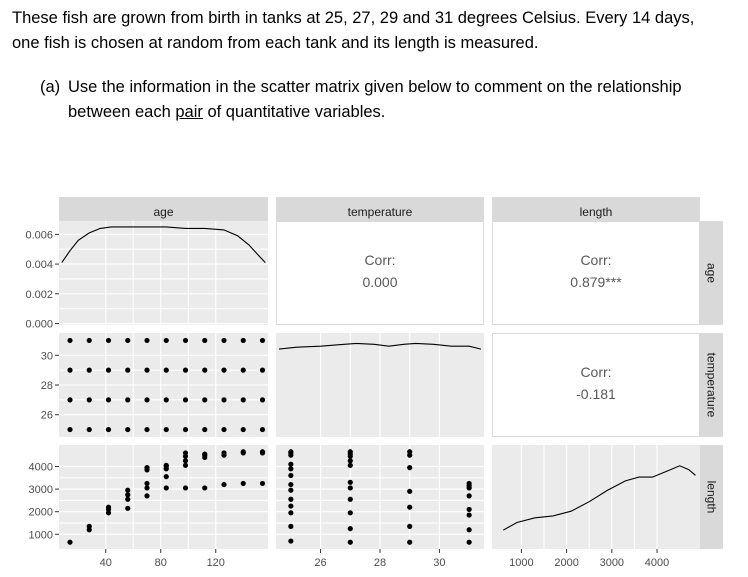  Describe the element at coordinates (106, 563) in the screenshot. I see `x-tick-label-age: 40` at that location.